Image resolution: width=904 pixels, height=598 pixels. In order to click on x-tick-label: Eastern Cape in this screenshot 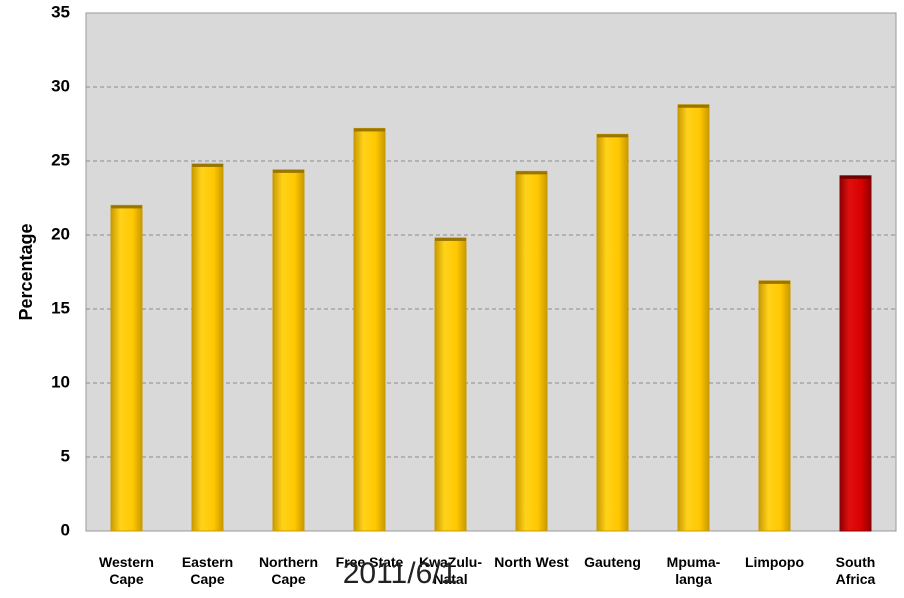, I will do `click(207, 570)`.